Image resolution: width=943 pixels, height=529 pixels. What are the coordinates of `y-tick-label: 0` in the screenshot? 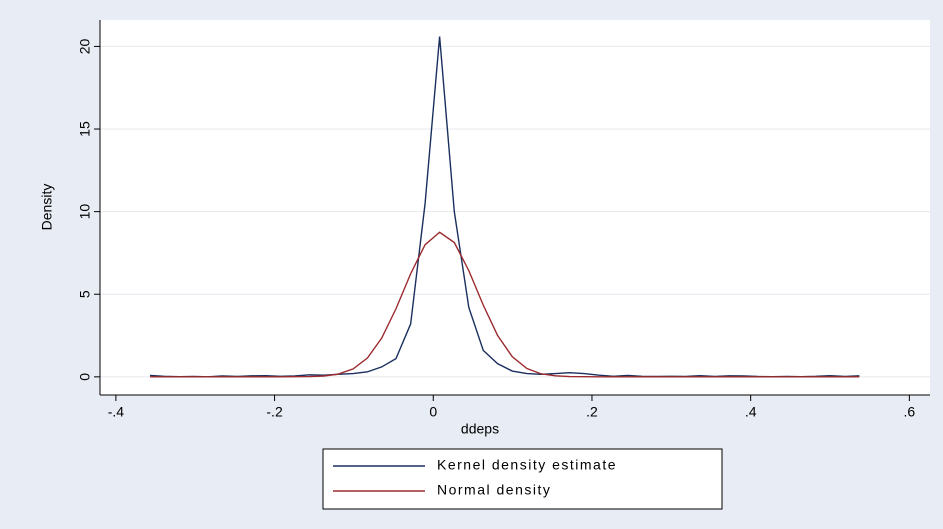 It's located at (85, 377).